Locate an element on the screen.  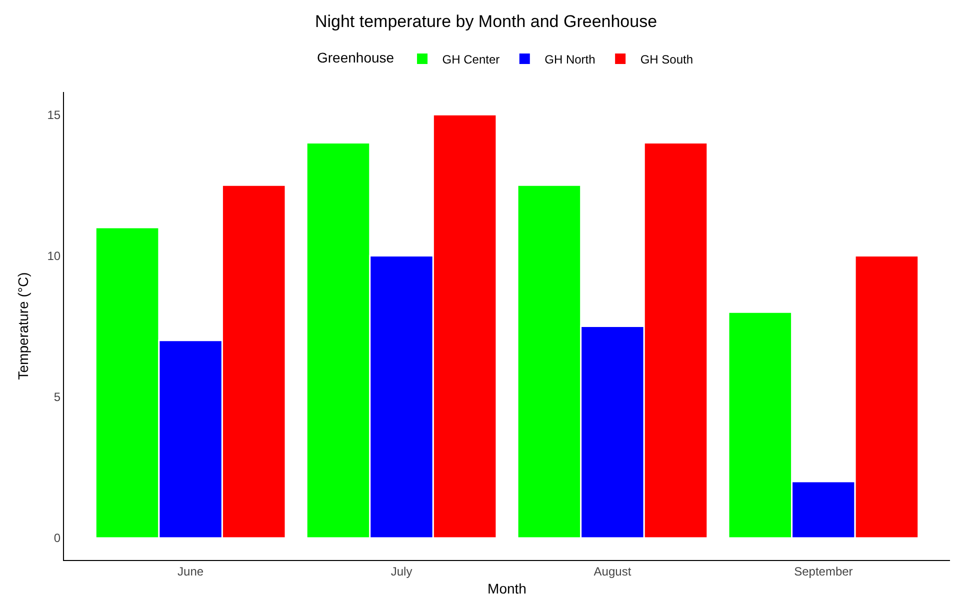
y-tick-label: 0 is located at coordinates (57, 538).